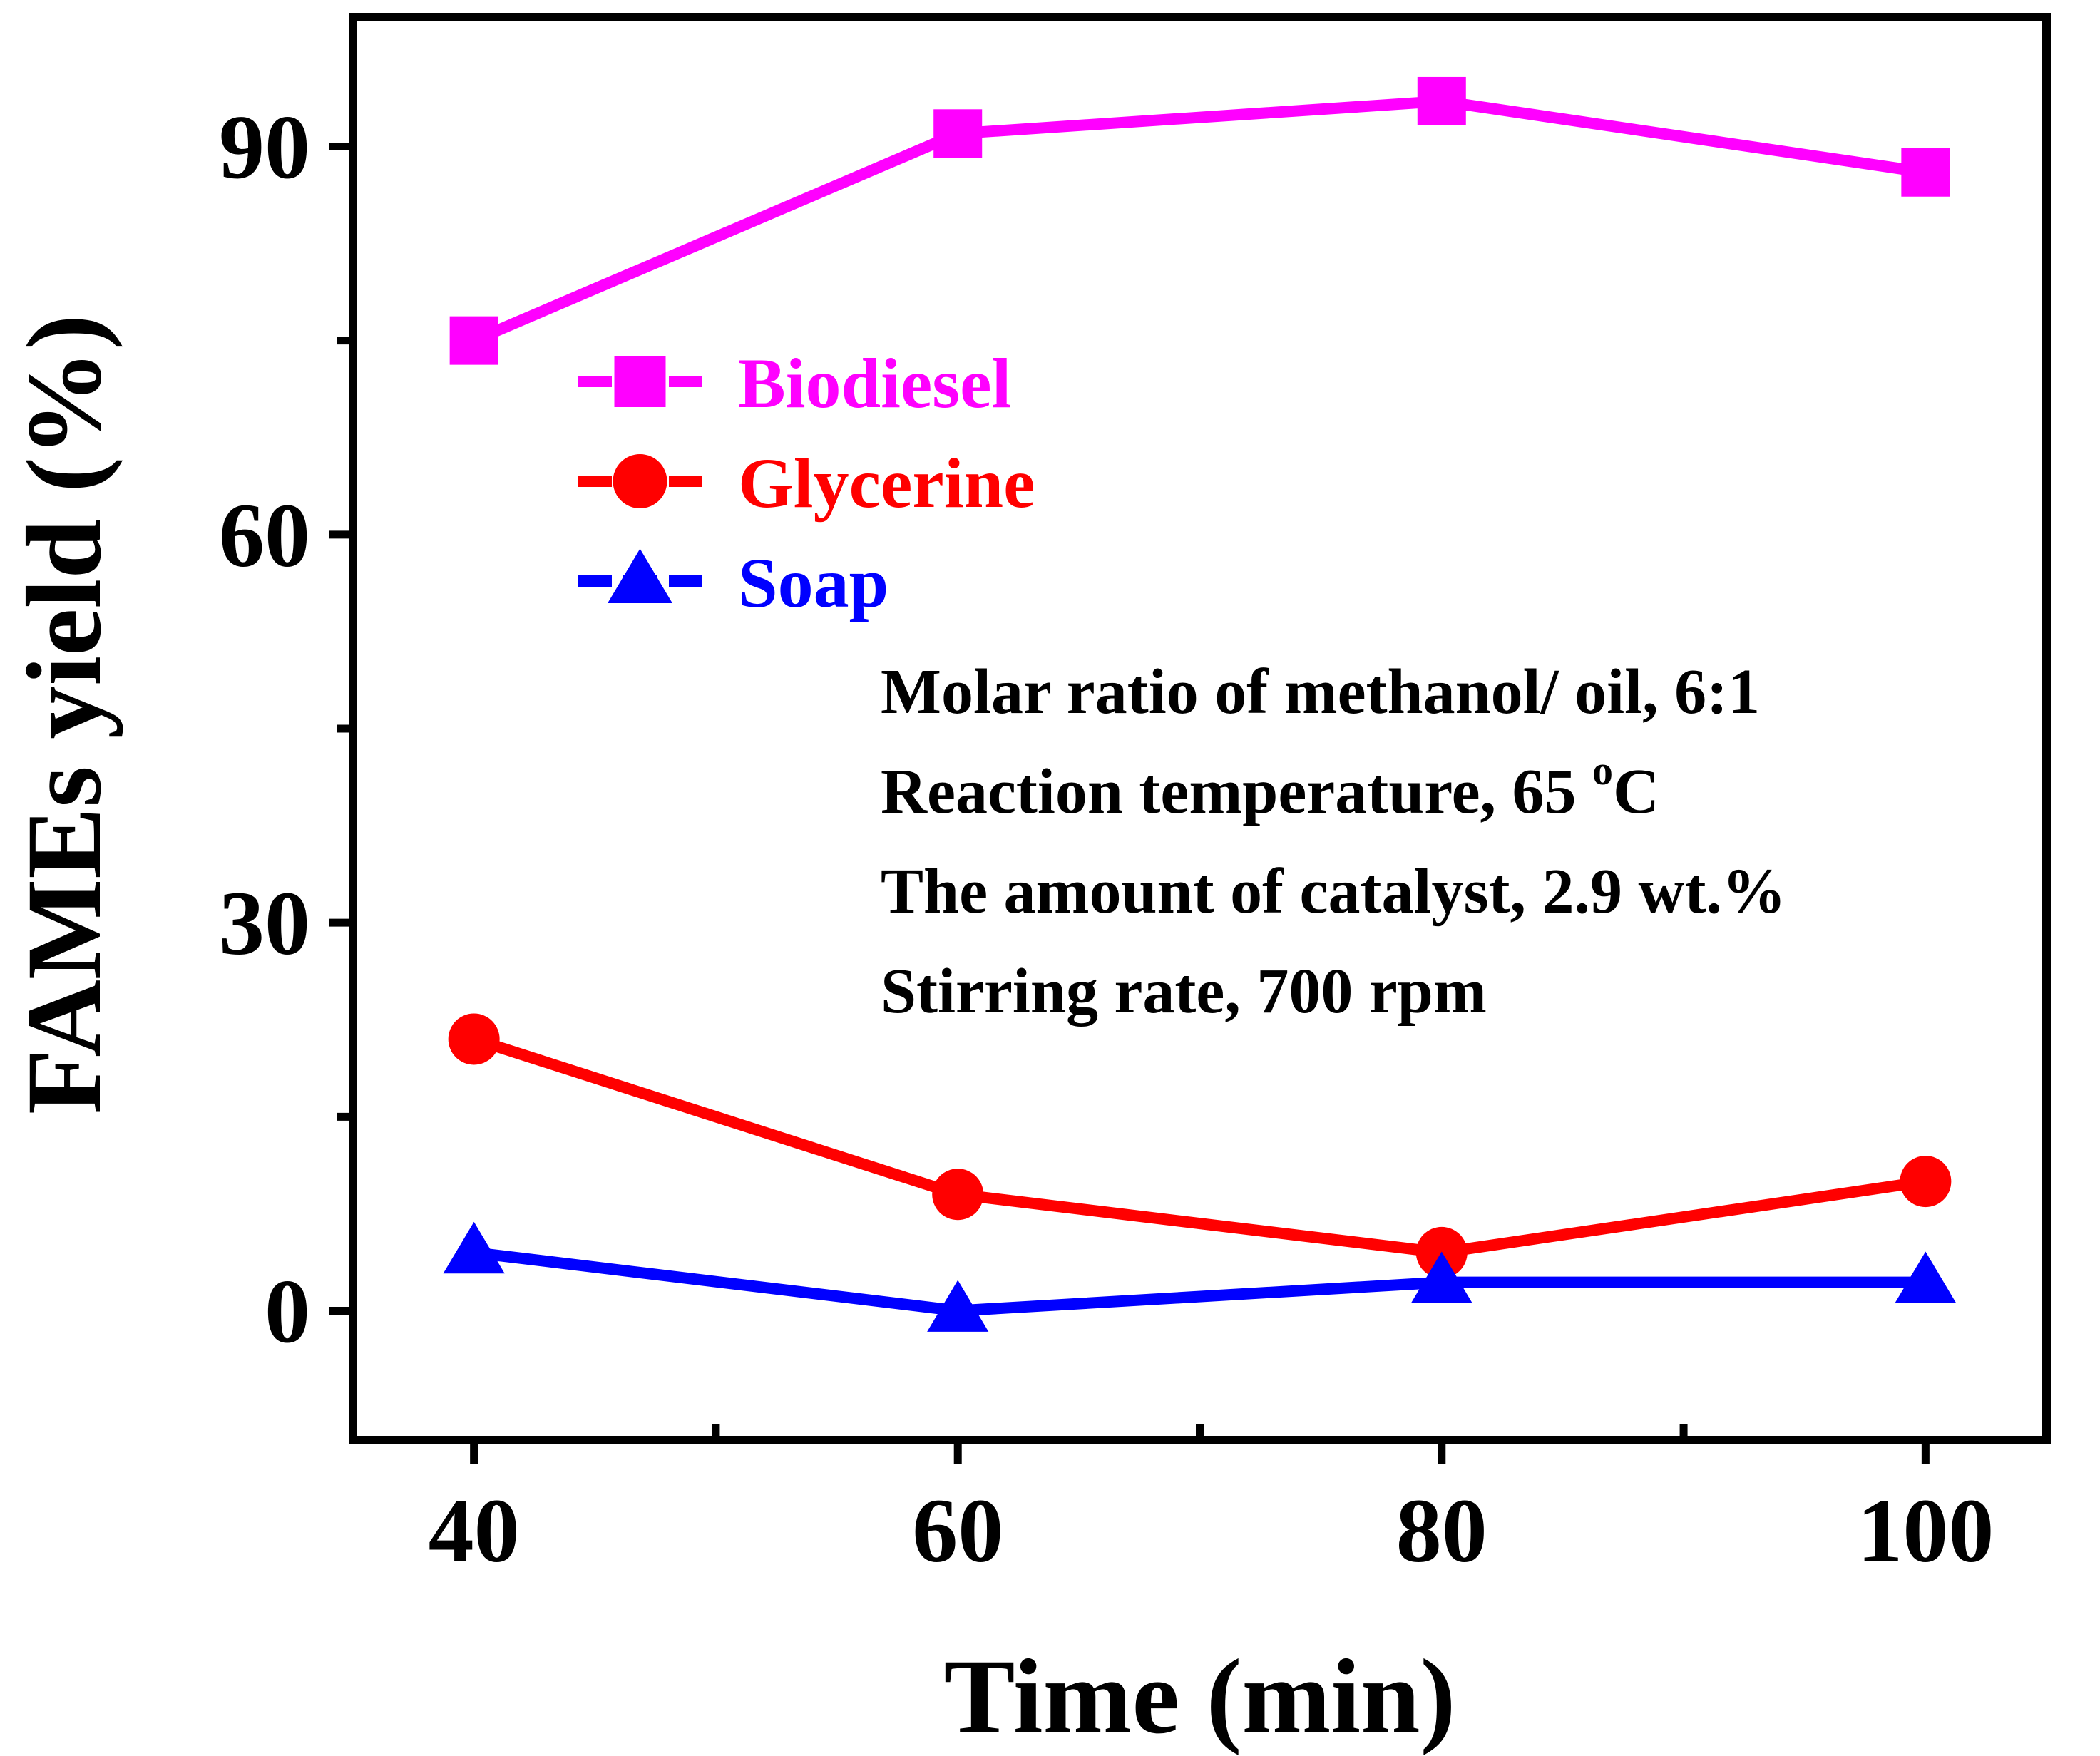 This screenshot has width=2100, height=1756. I want to click on annotation-line: Molar ratio of methanol/ oil, 6:1, so click(1320, 692).